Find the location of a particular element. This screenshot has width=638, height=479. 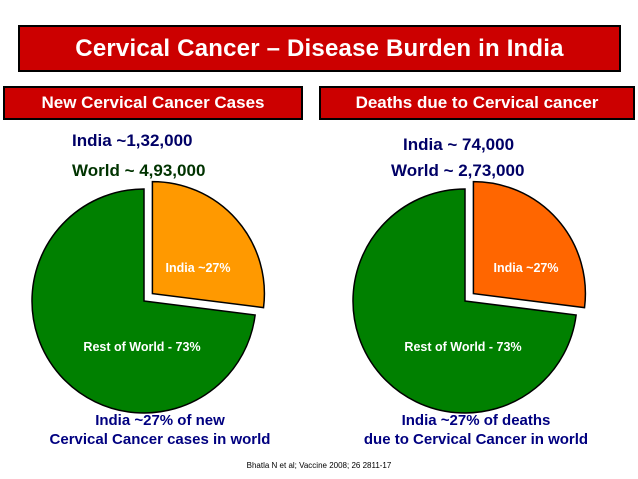

deaths-india-stat: India ~ 74,000 is located at coordinates (459, 144).